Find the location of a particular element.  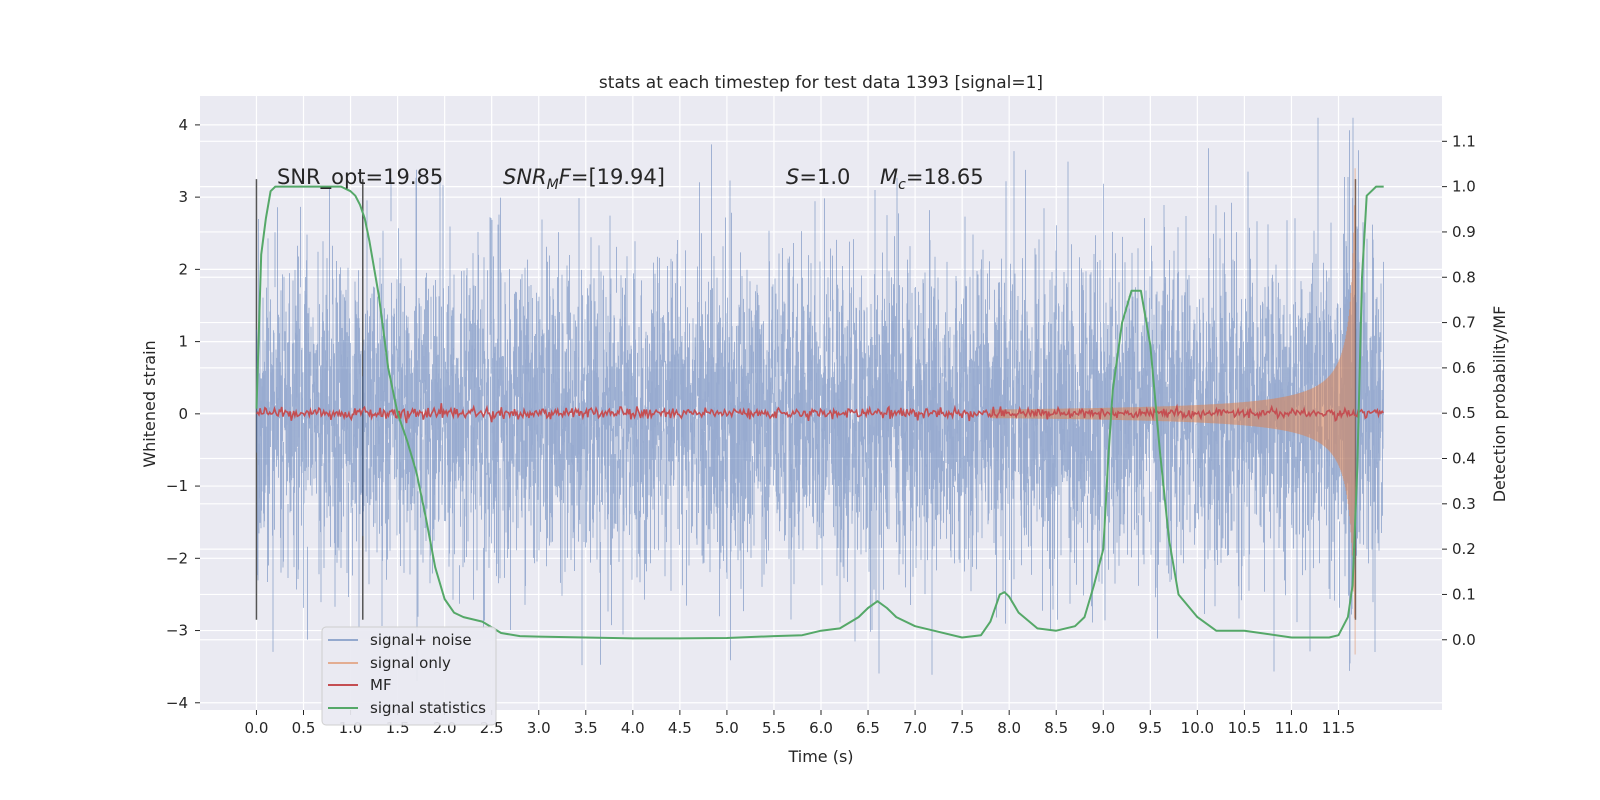

annotation-snr-opt: SNR_opt=19.85 is located at coordinates (360, 177).